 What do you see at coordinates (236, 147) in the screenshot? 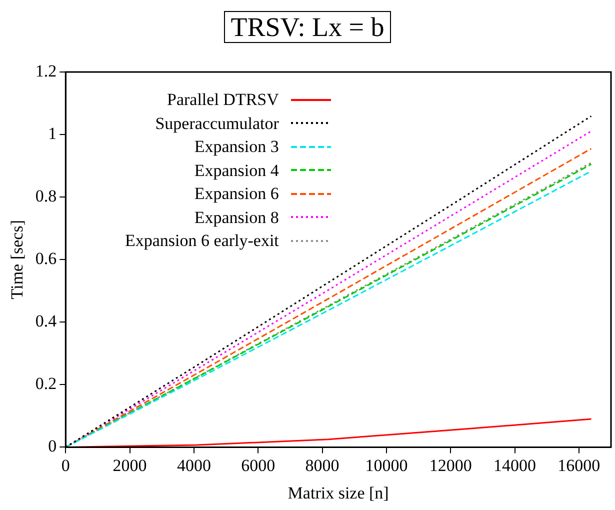
I see `legend-label: Expansion 3` at bounding box center [236, 147].